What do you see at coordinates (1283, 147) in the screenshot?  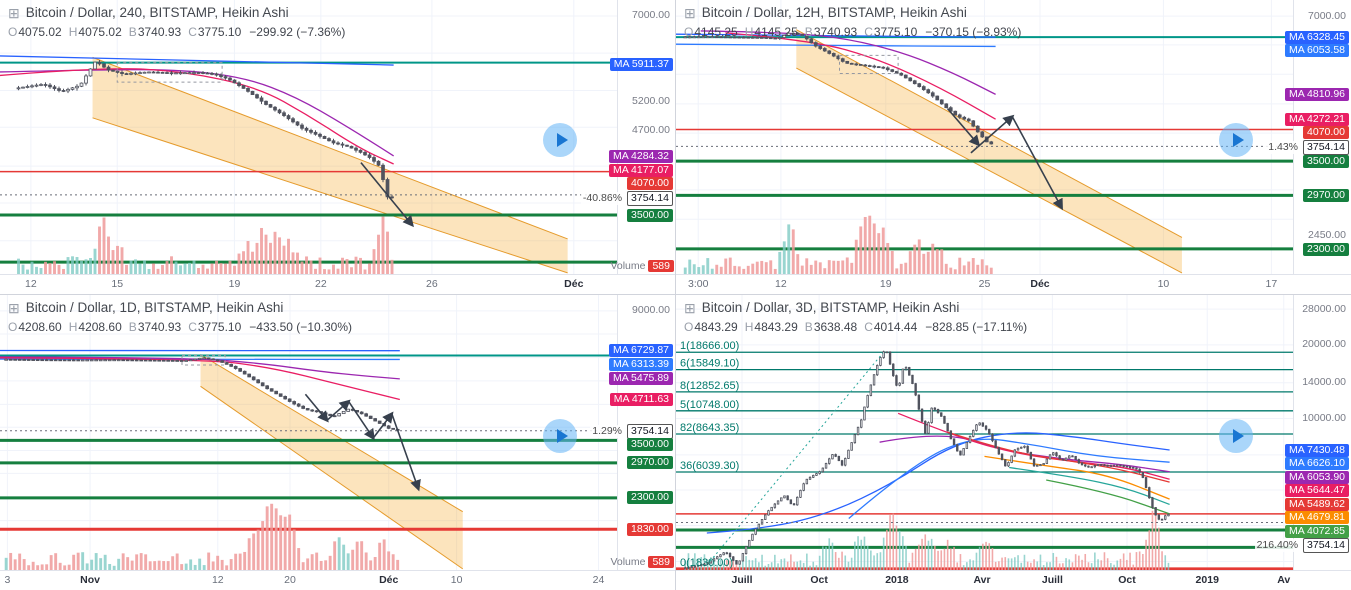 I see `percent-change-label: 1.43%` at bounding box center [1283, 147].